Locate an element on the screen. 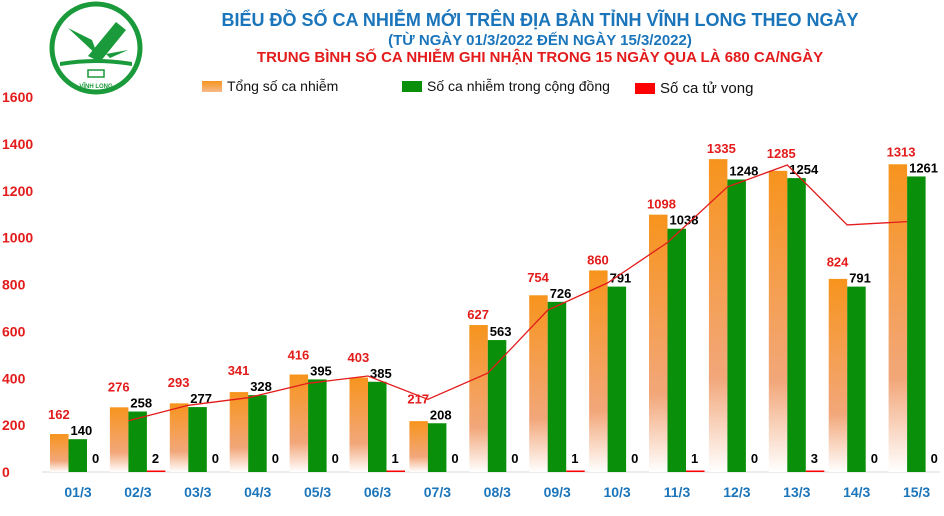 The image size is (944, 516). data-label: 726 is located at coordinates (561, 293).